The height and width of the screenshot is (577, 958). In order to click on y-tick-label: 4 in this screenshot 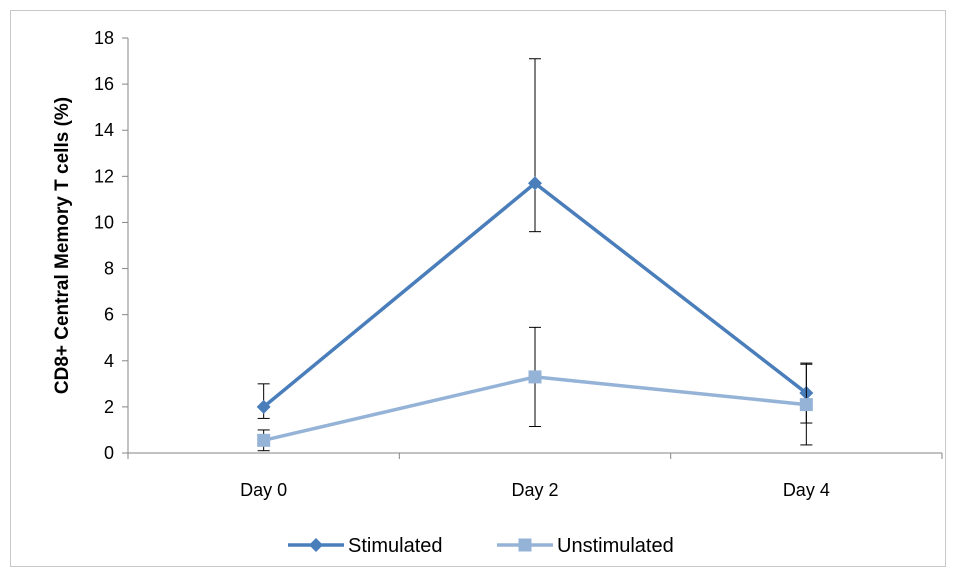, I will do `click(109, 361)`.